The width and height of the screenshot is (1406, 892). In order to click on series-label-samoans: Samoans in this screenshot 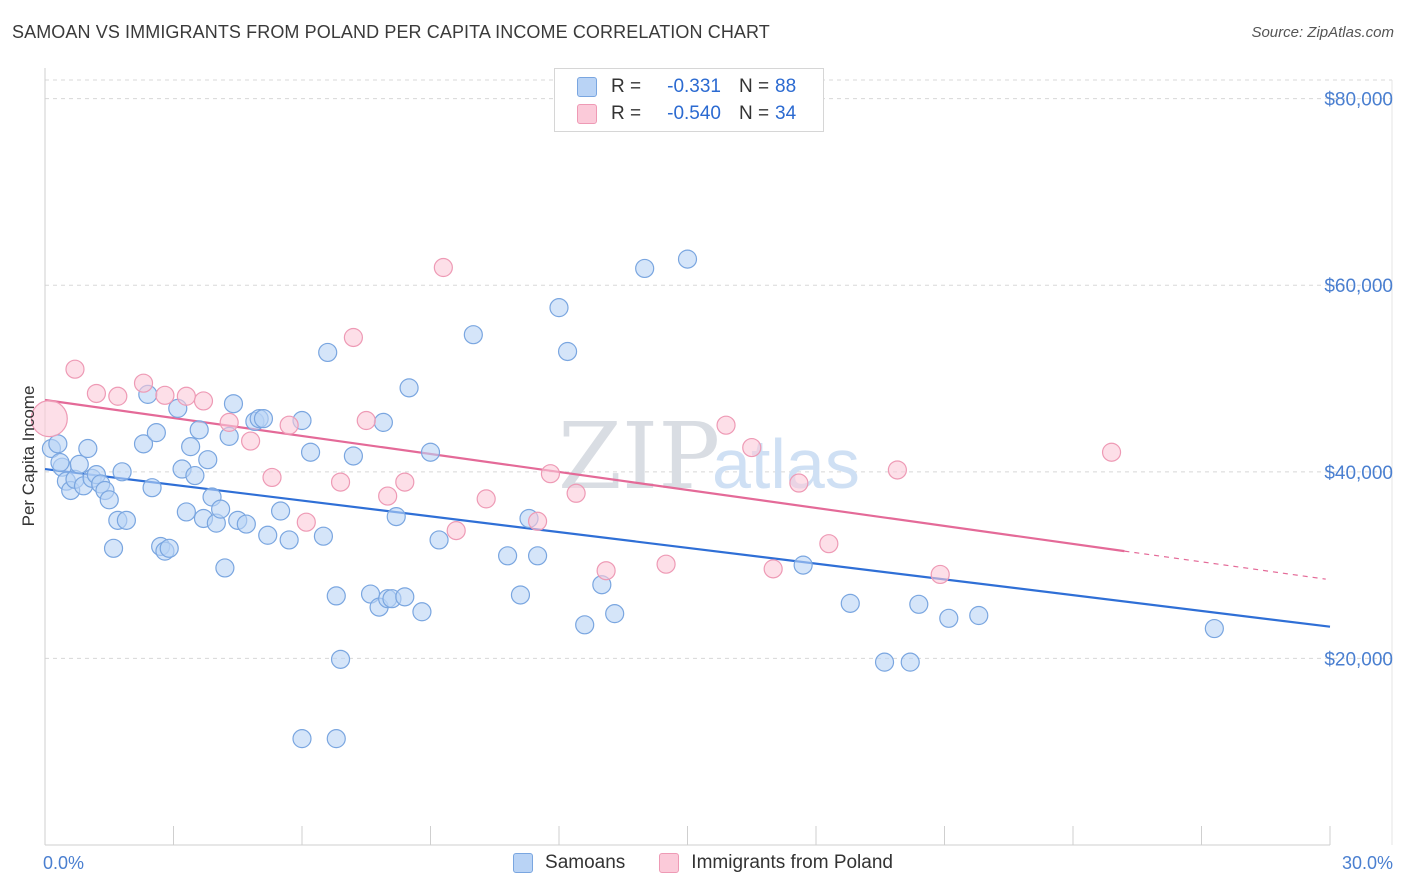, I will do `click(585, 862)`.